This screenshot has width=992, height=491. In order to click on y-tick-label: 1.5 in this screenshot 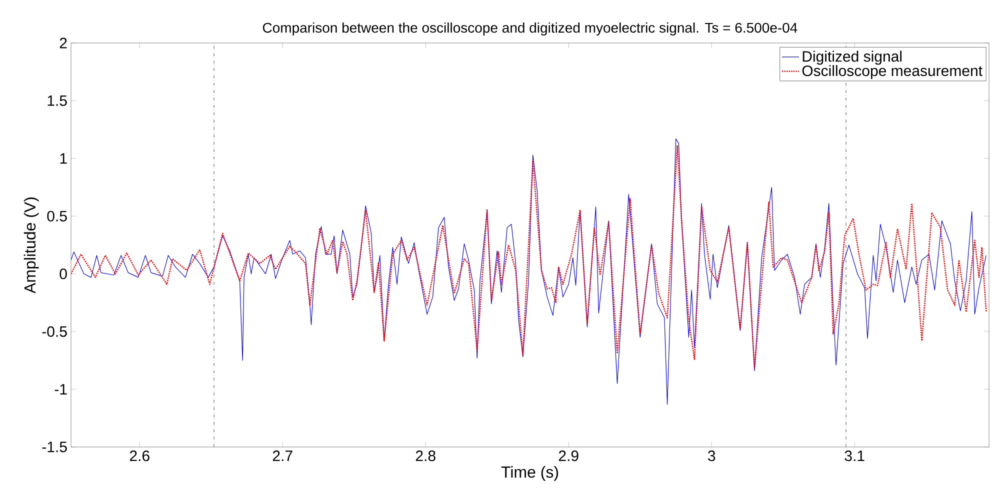, I will do `click(57, 100)`.